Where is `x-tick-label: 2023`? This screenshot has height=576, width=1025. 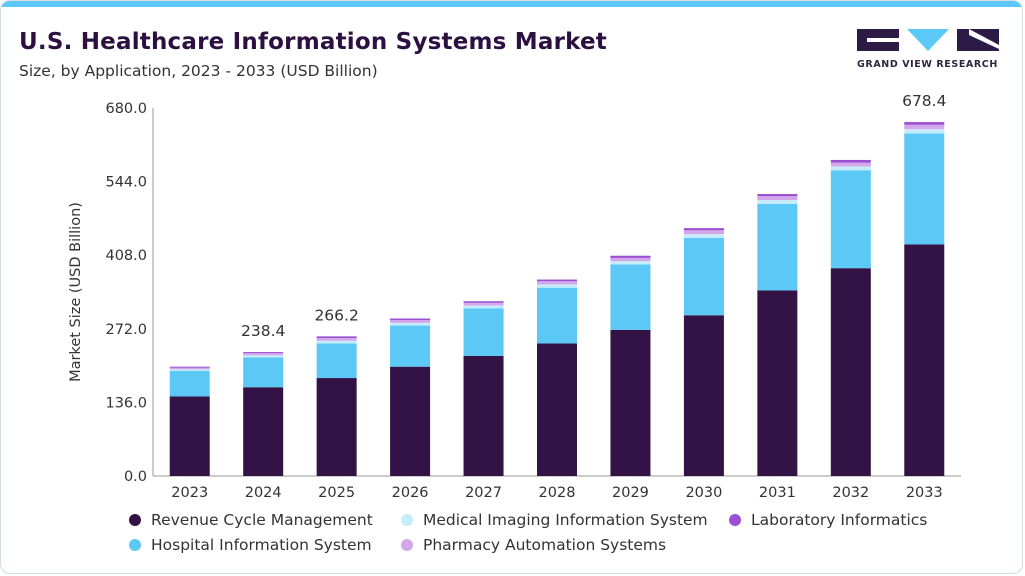 x-tick-label: 2023 is located at coordinates (189, 493).